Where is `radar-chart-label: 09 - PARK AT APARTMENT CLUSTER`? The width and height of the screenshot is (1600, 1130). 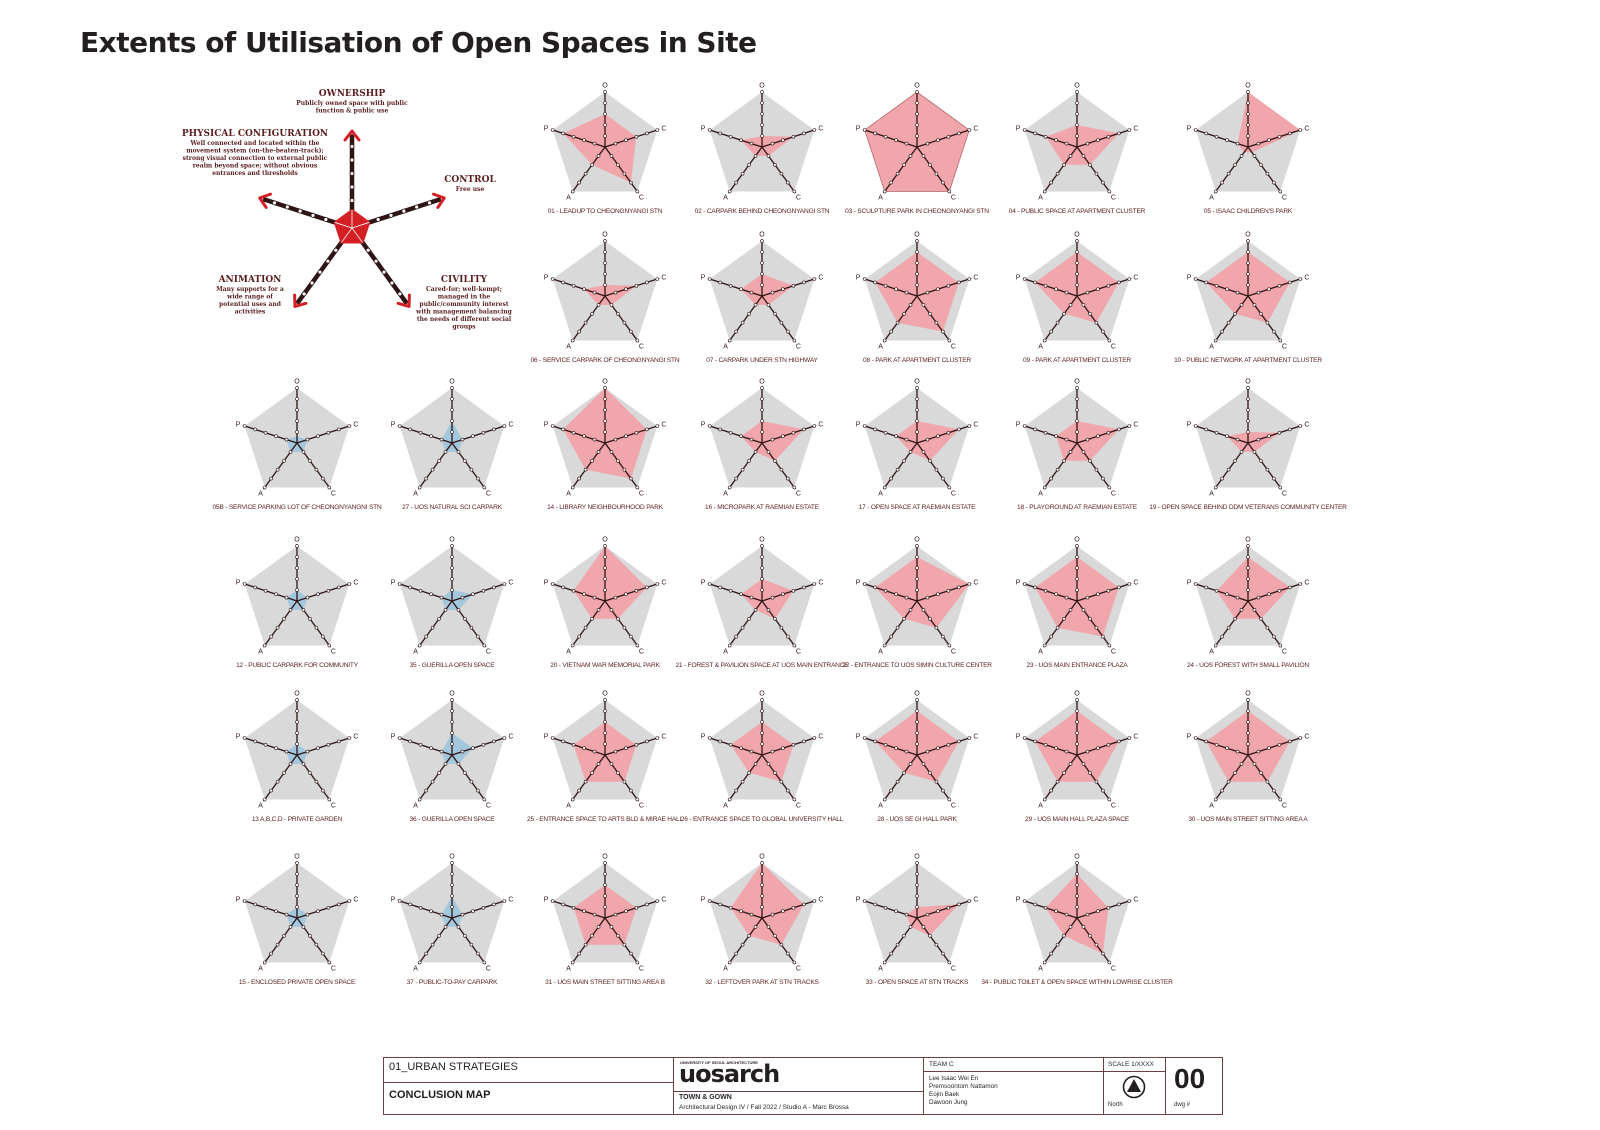
radar-chart-label: 09 - PARK AT APARTMENT CLUSTER is located at coordinates (1077, 360).